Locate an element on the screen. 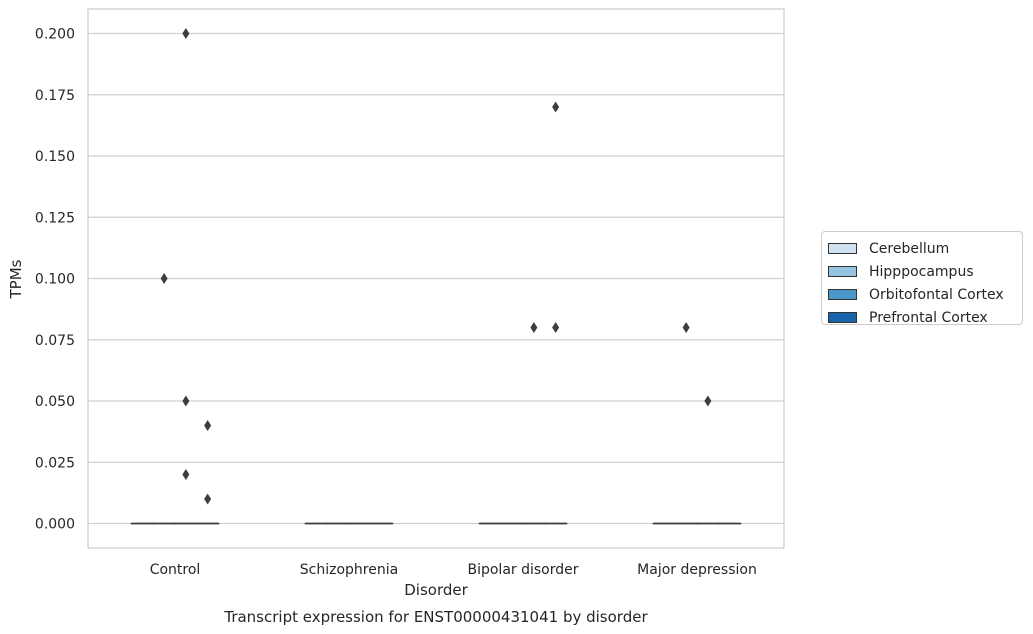  legend-label: Prefrontal Cortex is located at coordinates (928, 317).